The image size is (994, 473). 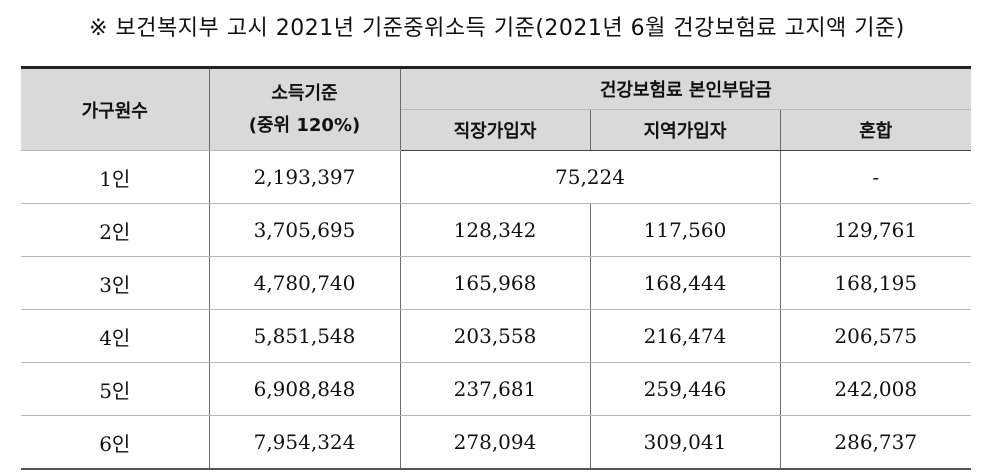 I want to click on cell-household: 6인, so click(x=115, y=442).